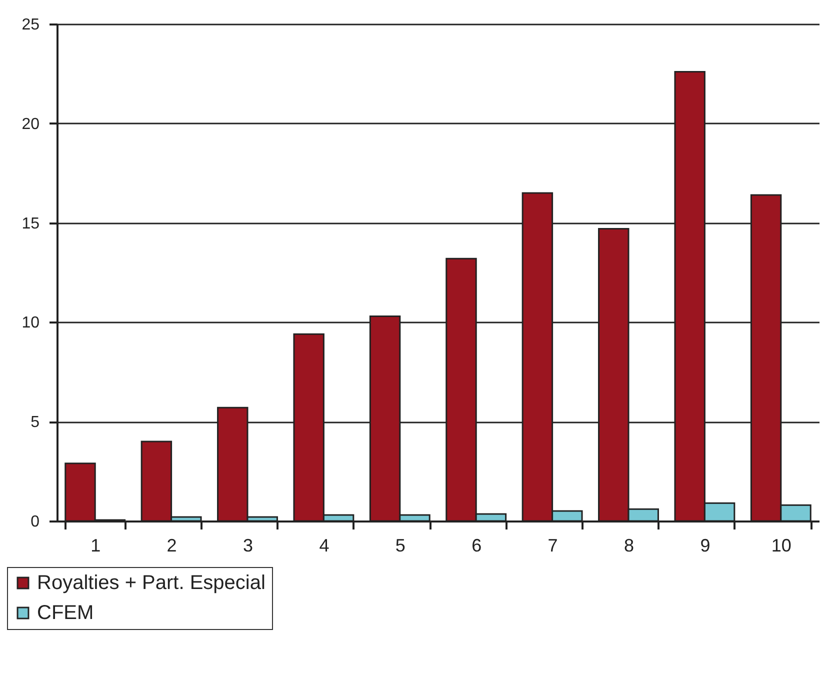 The image size is (823, 673). I want to click on y-tick-label: 0, so click(35, 522).